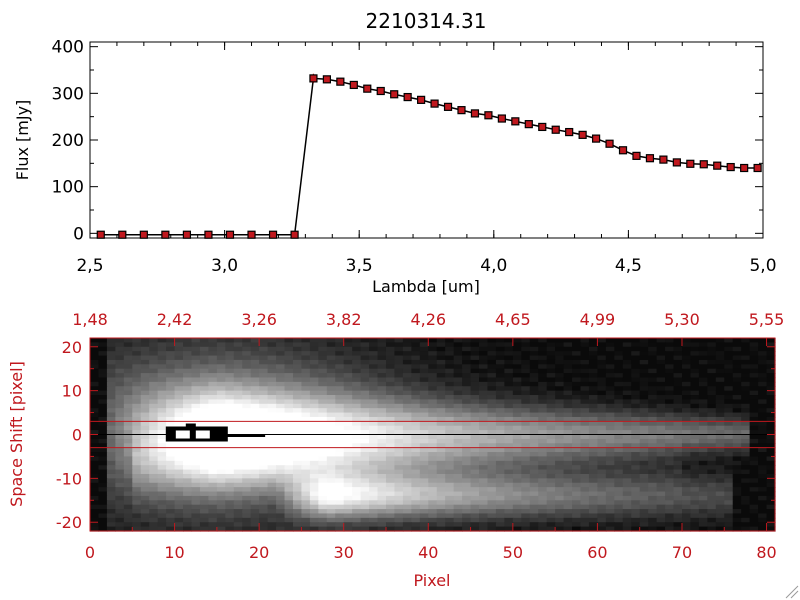  I want to click on resize-grip-icon, so click(792, 592).